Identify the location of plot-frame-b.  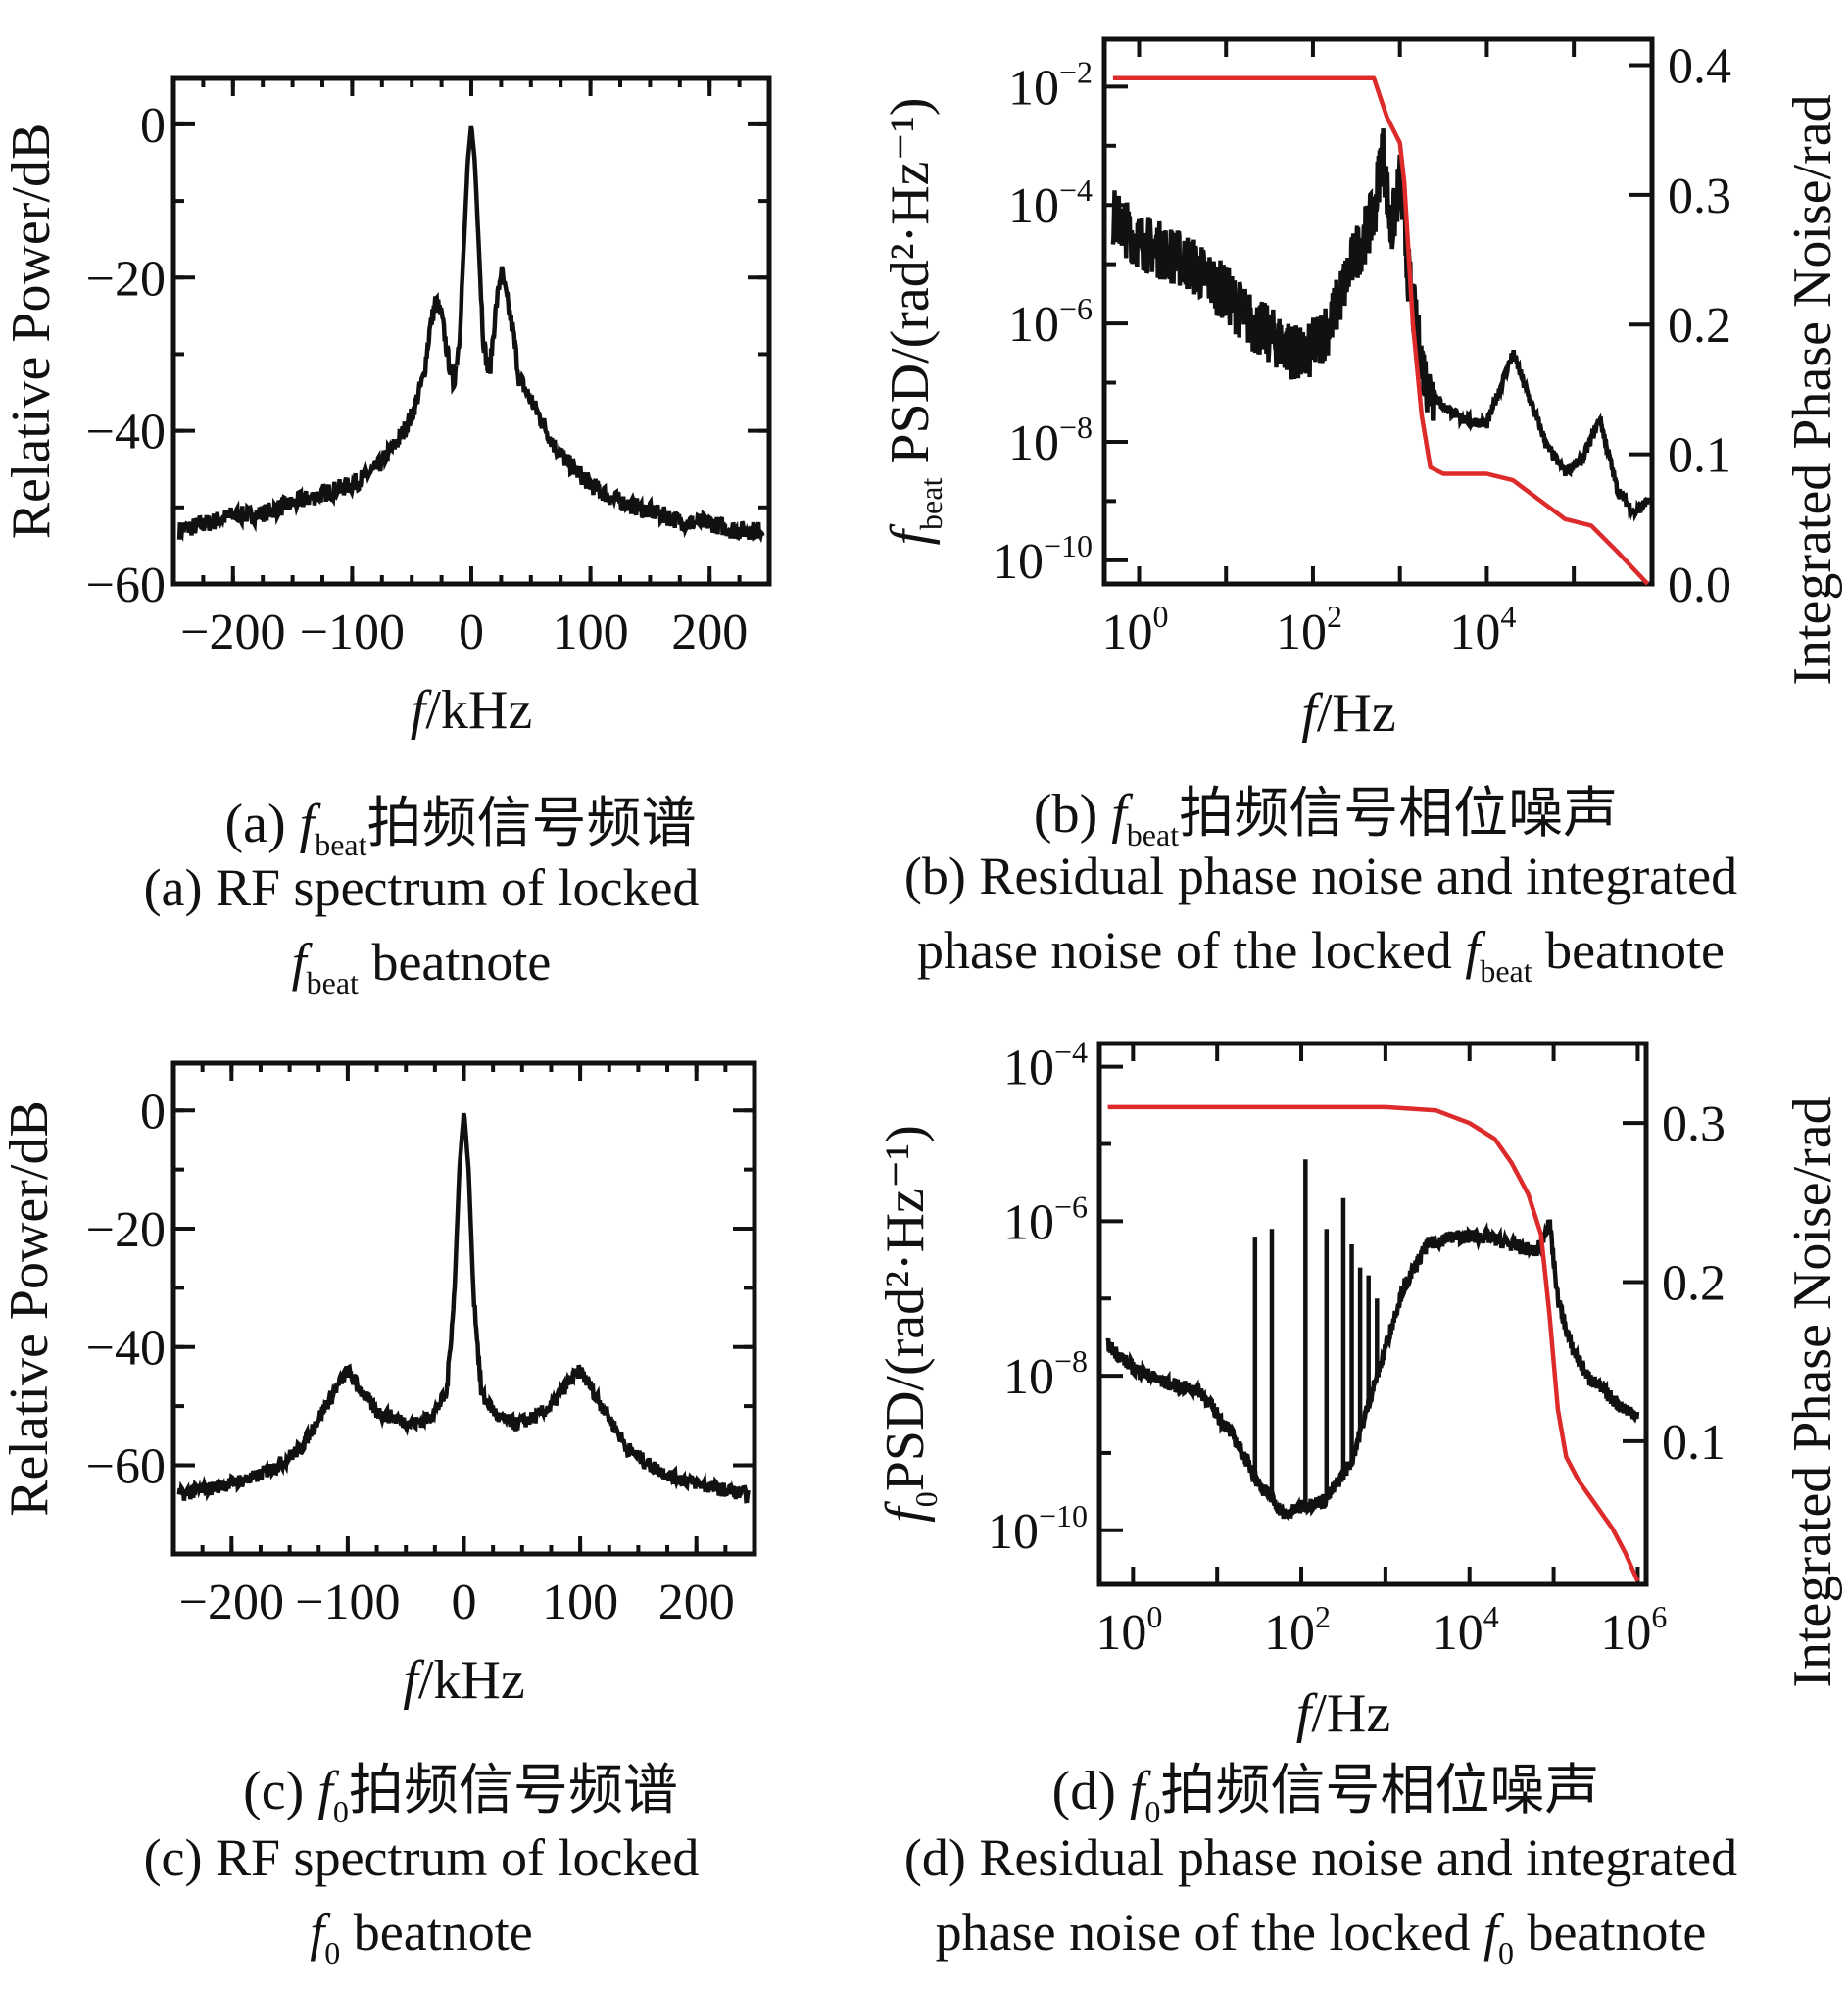
(1378, 311).